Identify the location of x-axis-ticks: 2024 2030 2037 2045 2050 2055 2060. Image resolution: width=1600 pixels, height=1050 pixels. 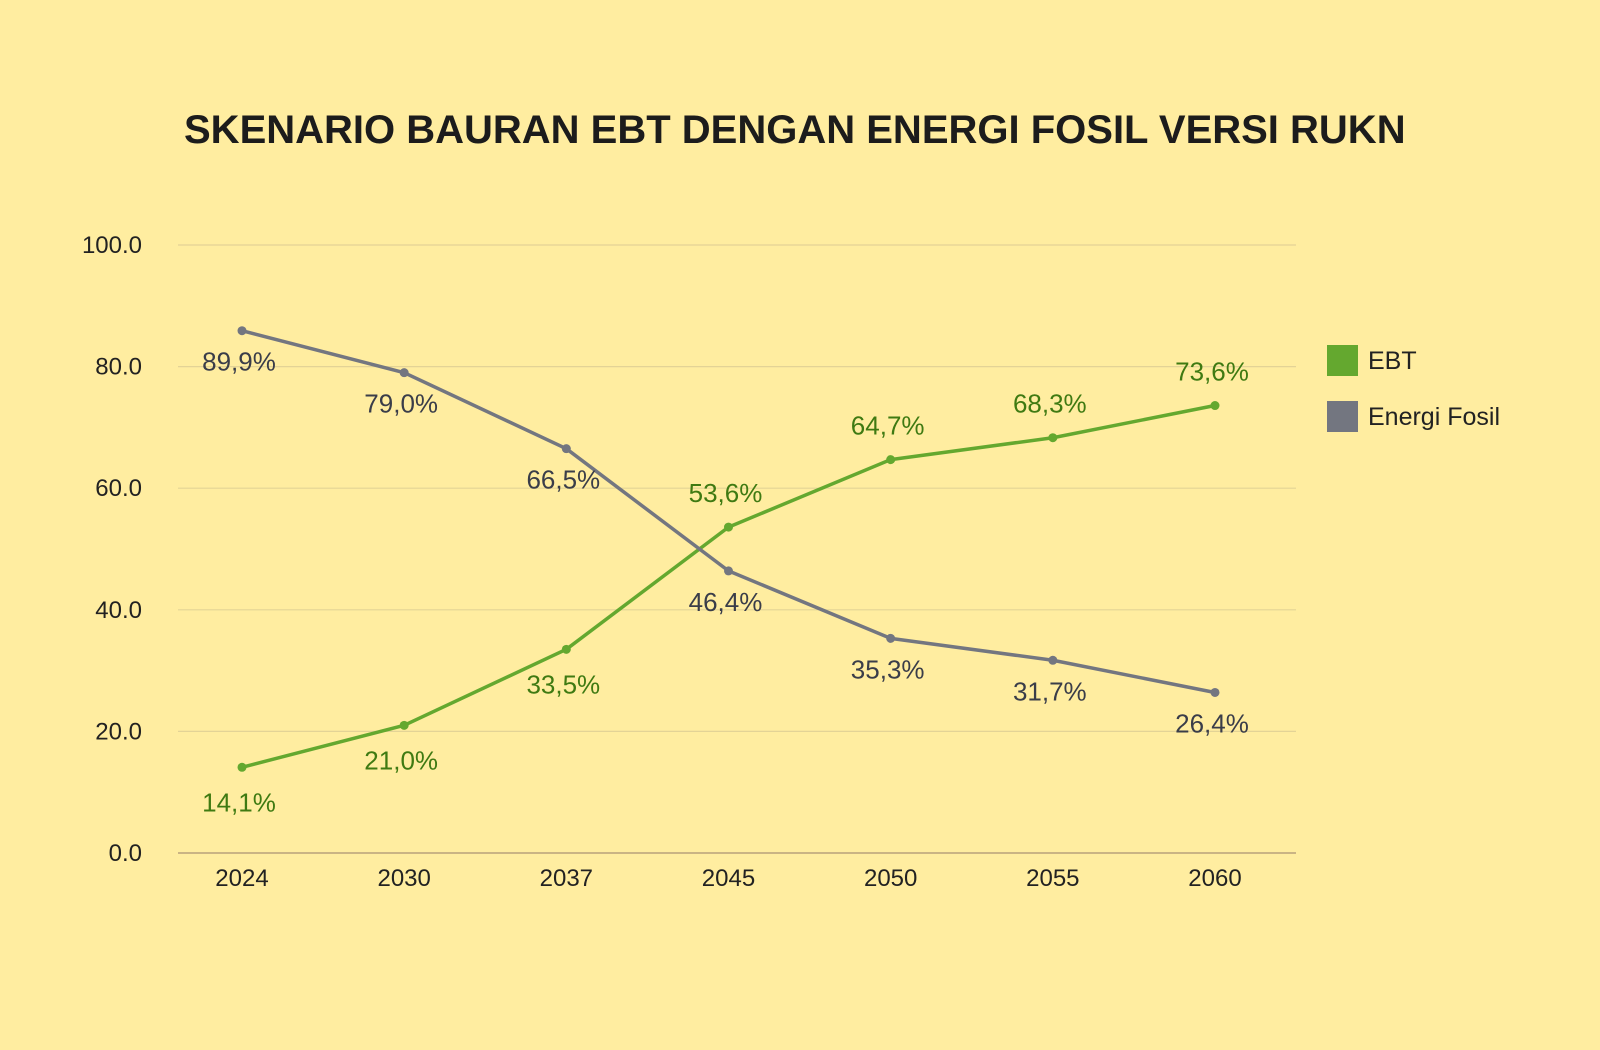
(728, 878).